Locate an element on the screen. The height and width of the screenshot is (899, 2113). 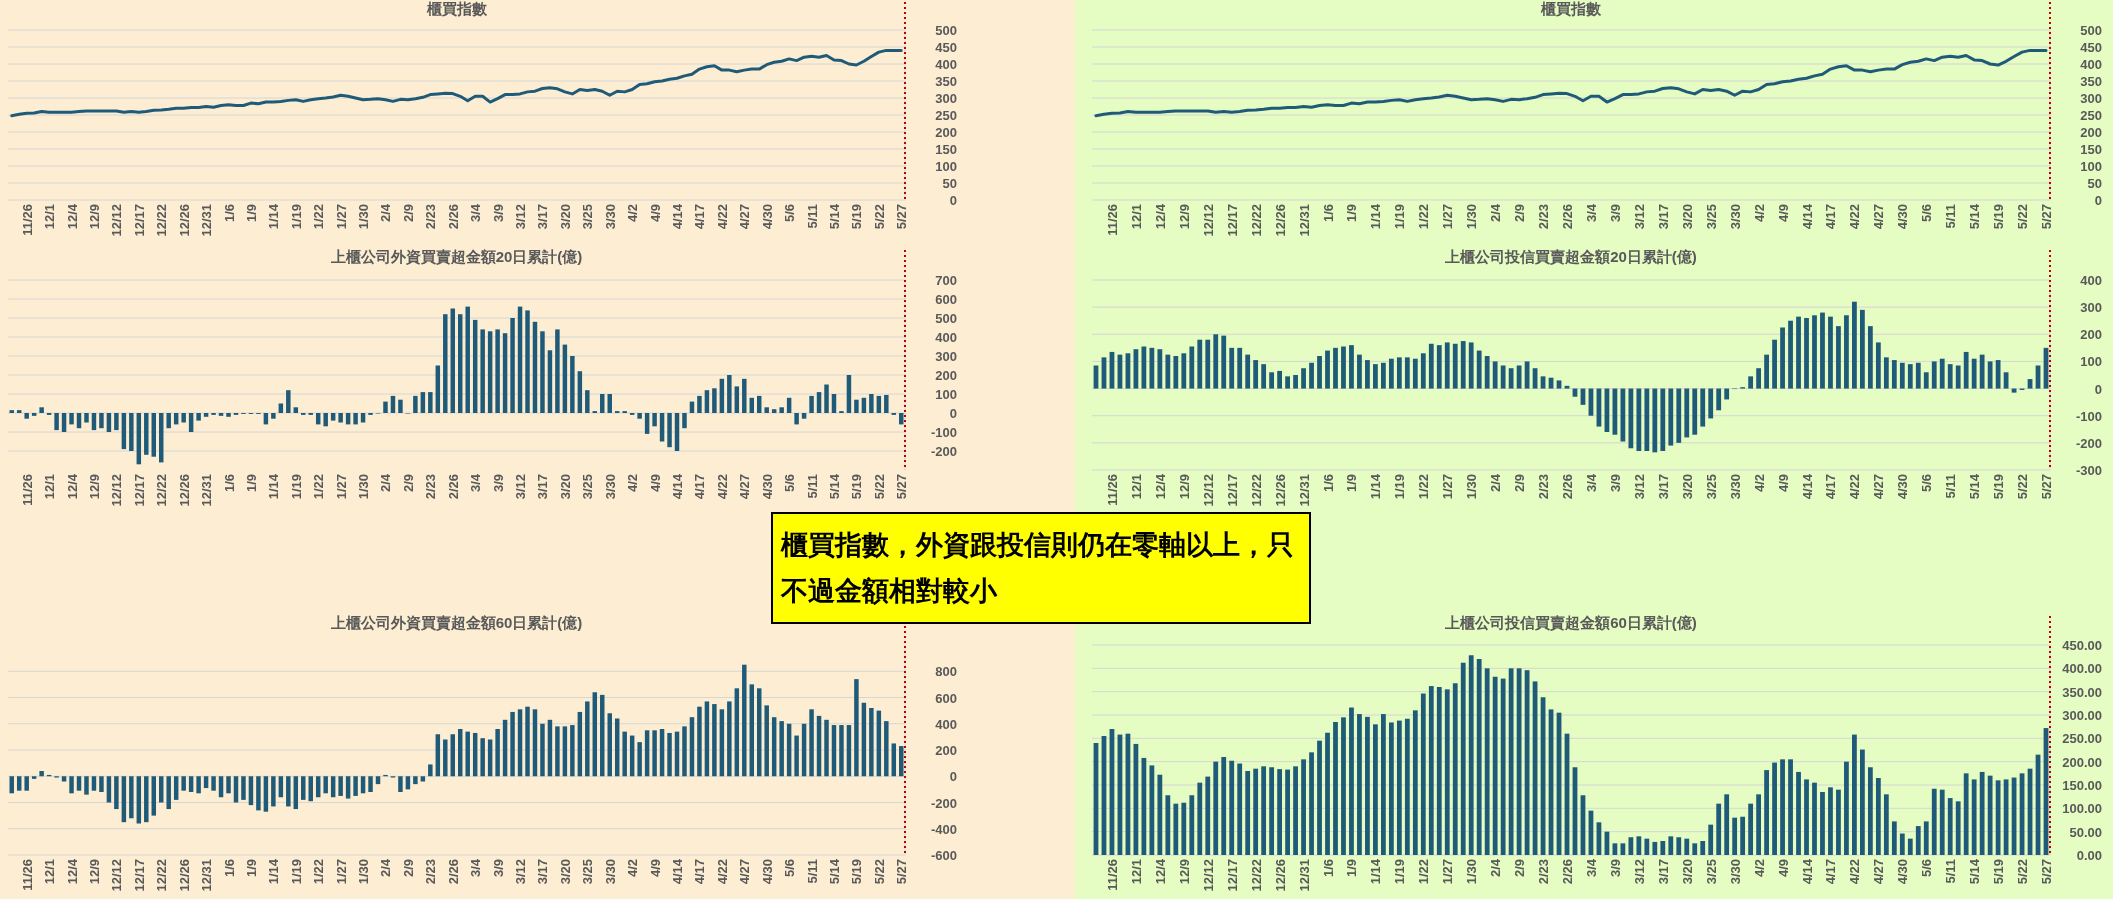
y-tick-label: 50 is located at coordinates (949, 183).